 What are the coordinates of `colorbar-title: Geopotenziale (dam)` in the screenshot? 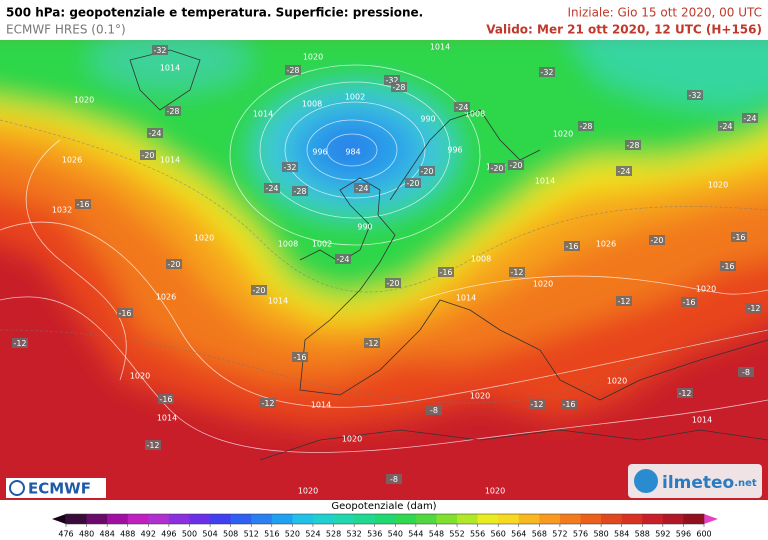 It's located at (383, 506).